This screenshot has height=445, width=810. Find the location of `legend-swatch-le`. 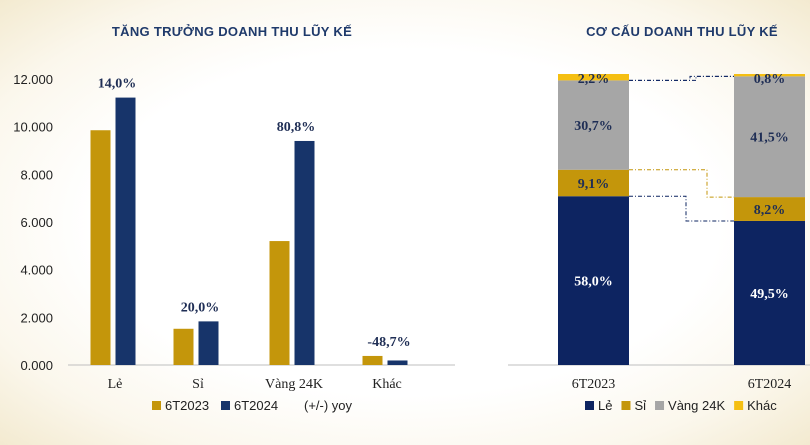

legend-swatch-le is located at coordinates (589, 405).